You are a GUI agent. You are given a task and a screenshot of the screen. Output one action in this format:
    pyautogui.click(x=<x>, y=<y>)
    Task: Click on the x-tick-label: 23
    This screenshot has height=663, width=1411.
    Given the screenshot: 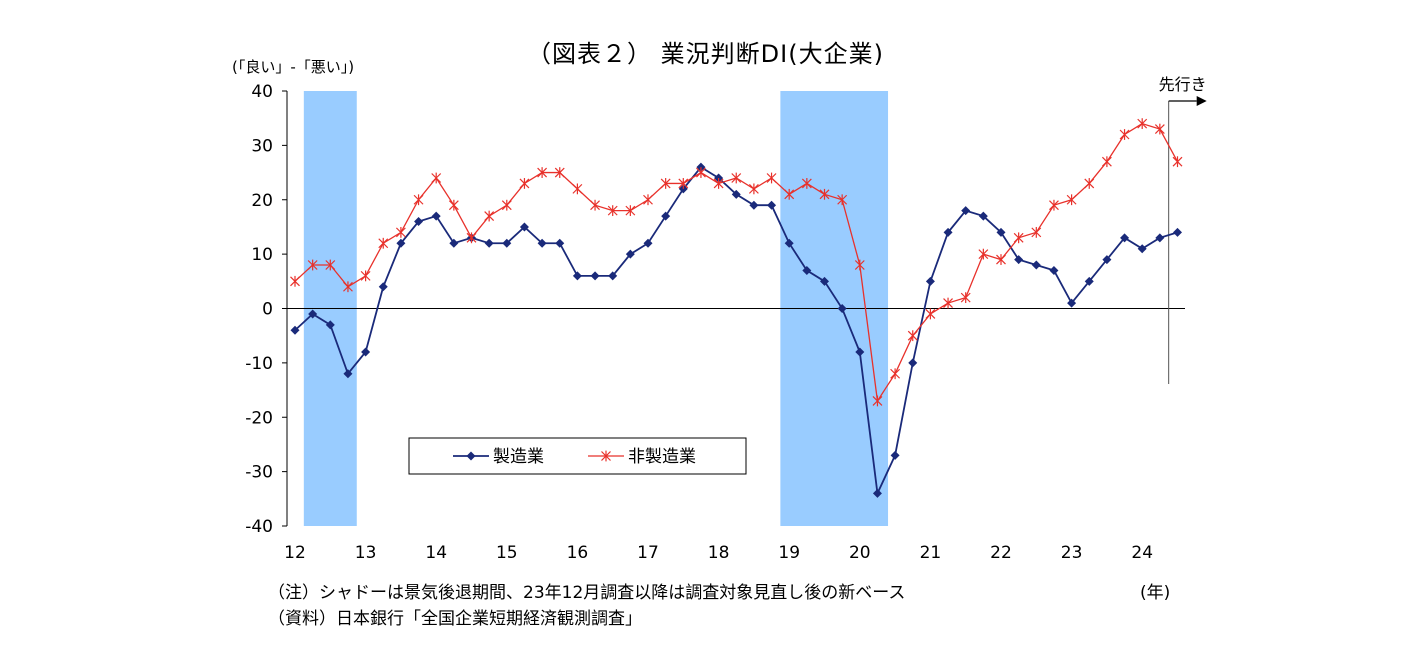 What is the action you would take?
    pyautogui.click(x=1072, y=553)
    